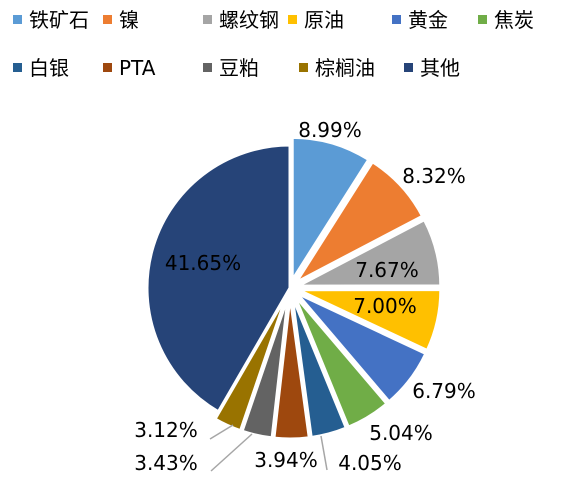 The width and height of the screenshot is (561, 490). What do you see at coordinates (239, 68) in the screenshot?
I see `legend-label: 豆粕` at bounding box center [239, 68].